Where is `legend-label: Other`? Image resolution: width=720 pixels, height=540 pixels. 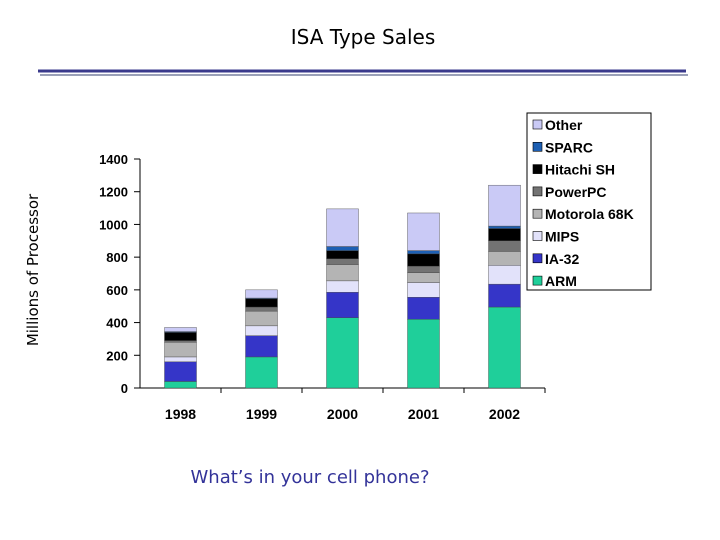
legend-label: Other is located at coordinates (564, 125).